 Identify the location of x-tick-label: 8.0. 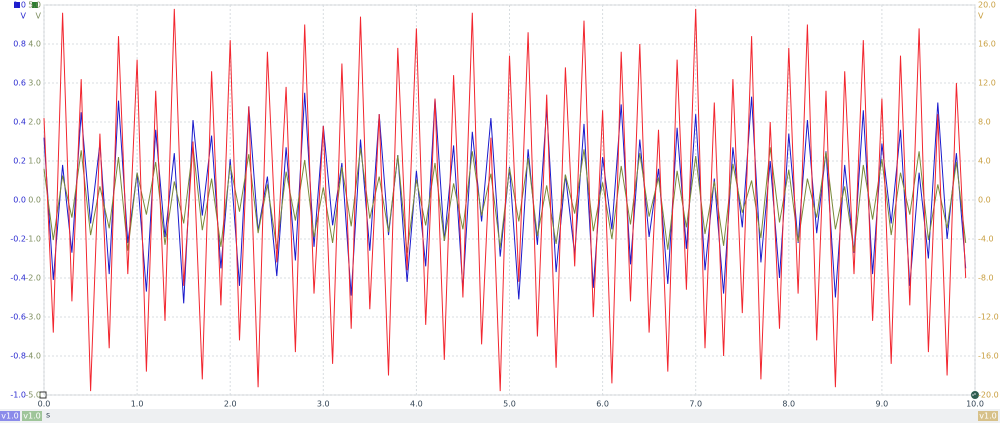
(788, 404).